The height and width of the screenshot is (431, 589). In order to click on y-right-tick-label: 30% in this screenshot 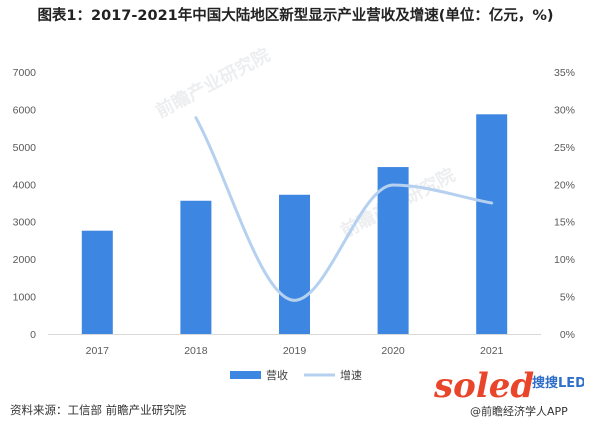, I will do `click(564, 110)`.